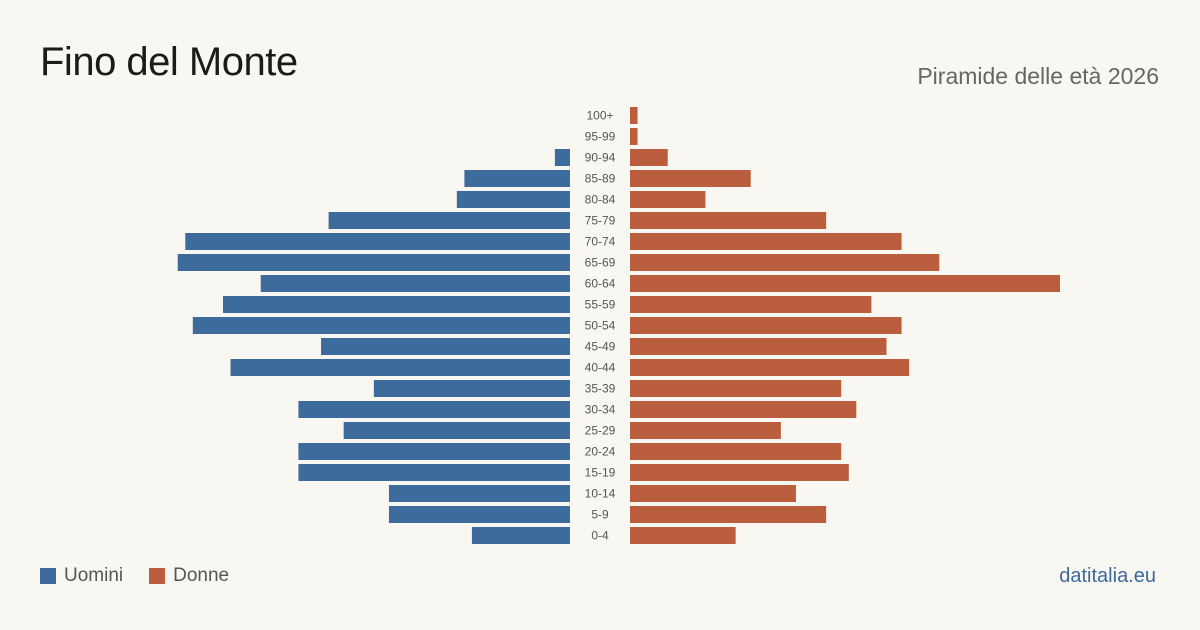  I want to click on age-label-50-54: 50-54, so click(600, 326).